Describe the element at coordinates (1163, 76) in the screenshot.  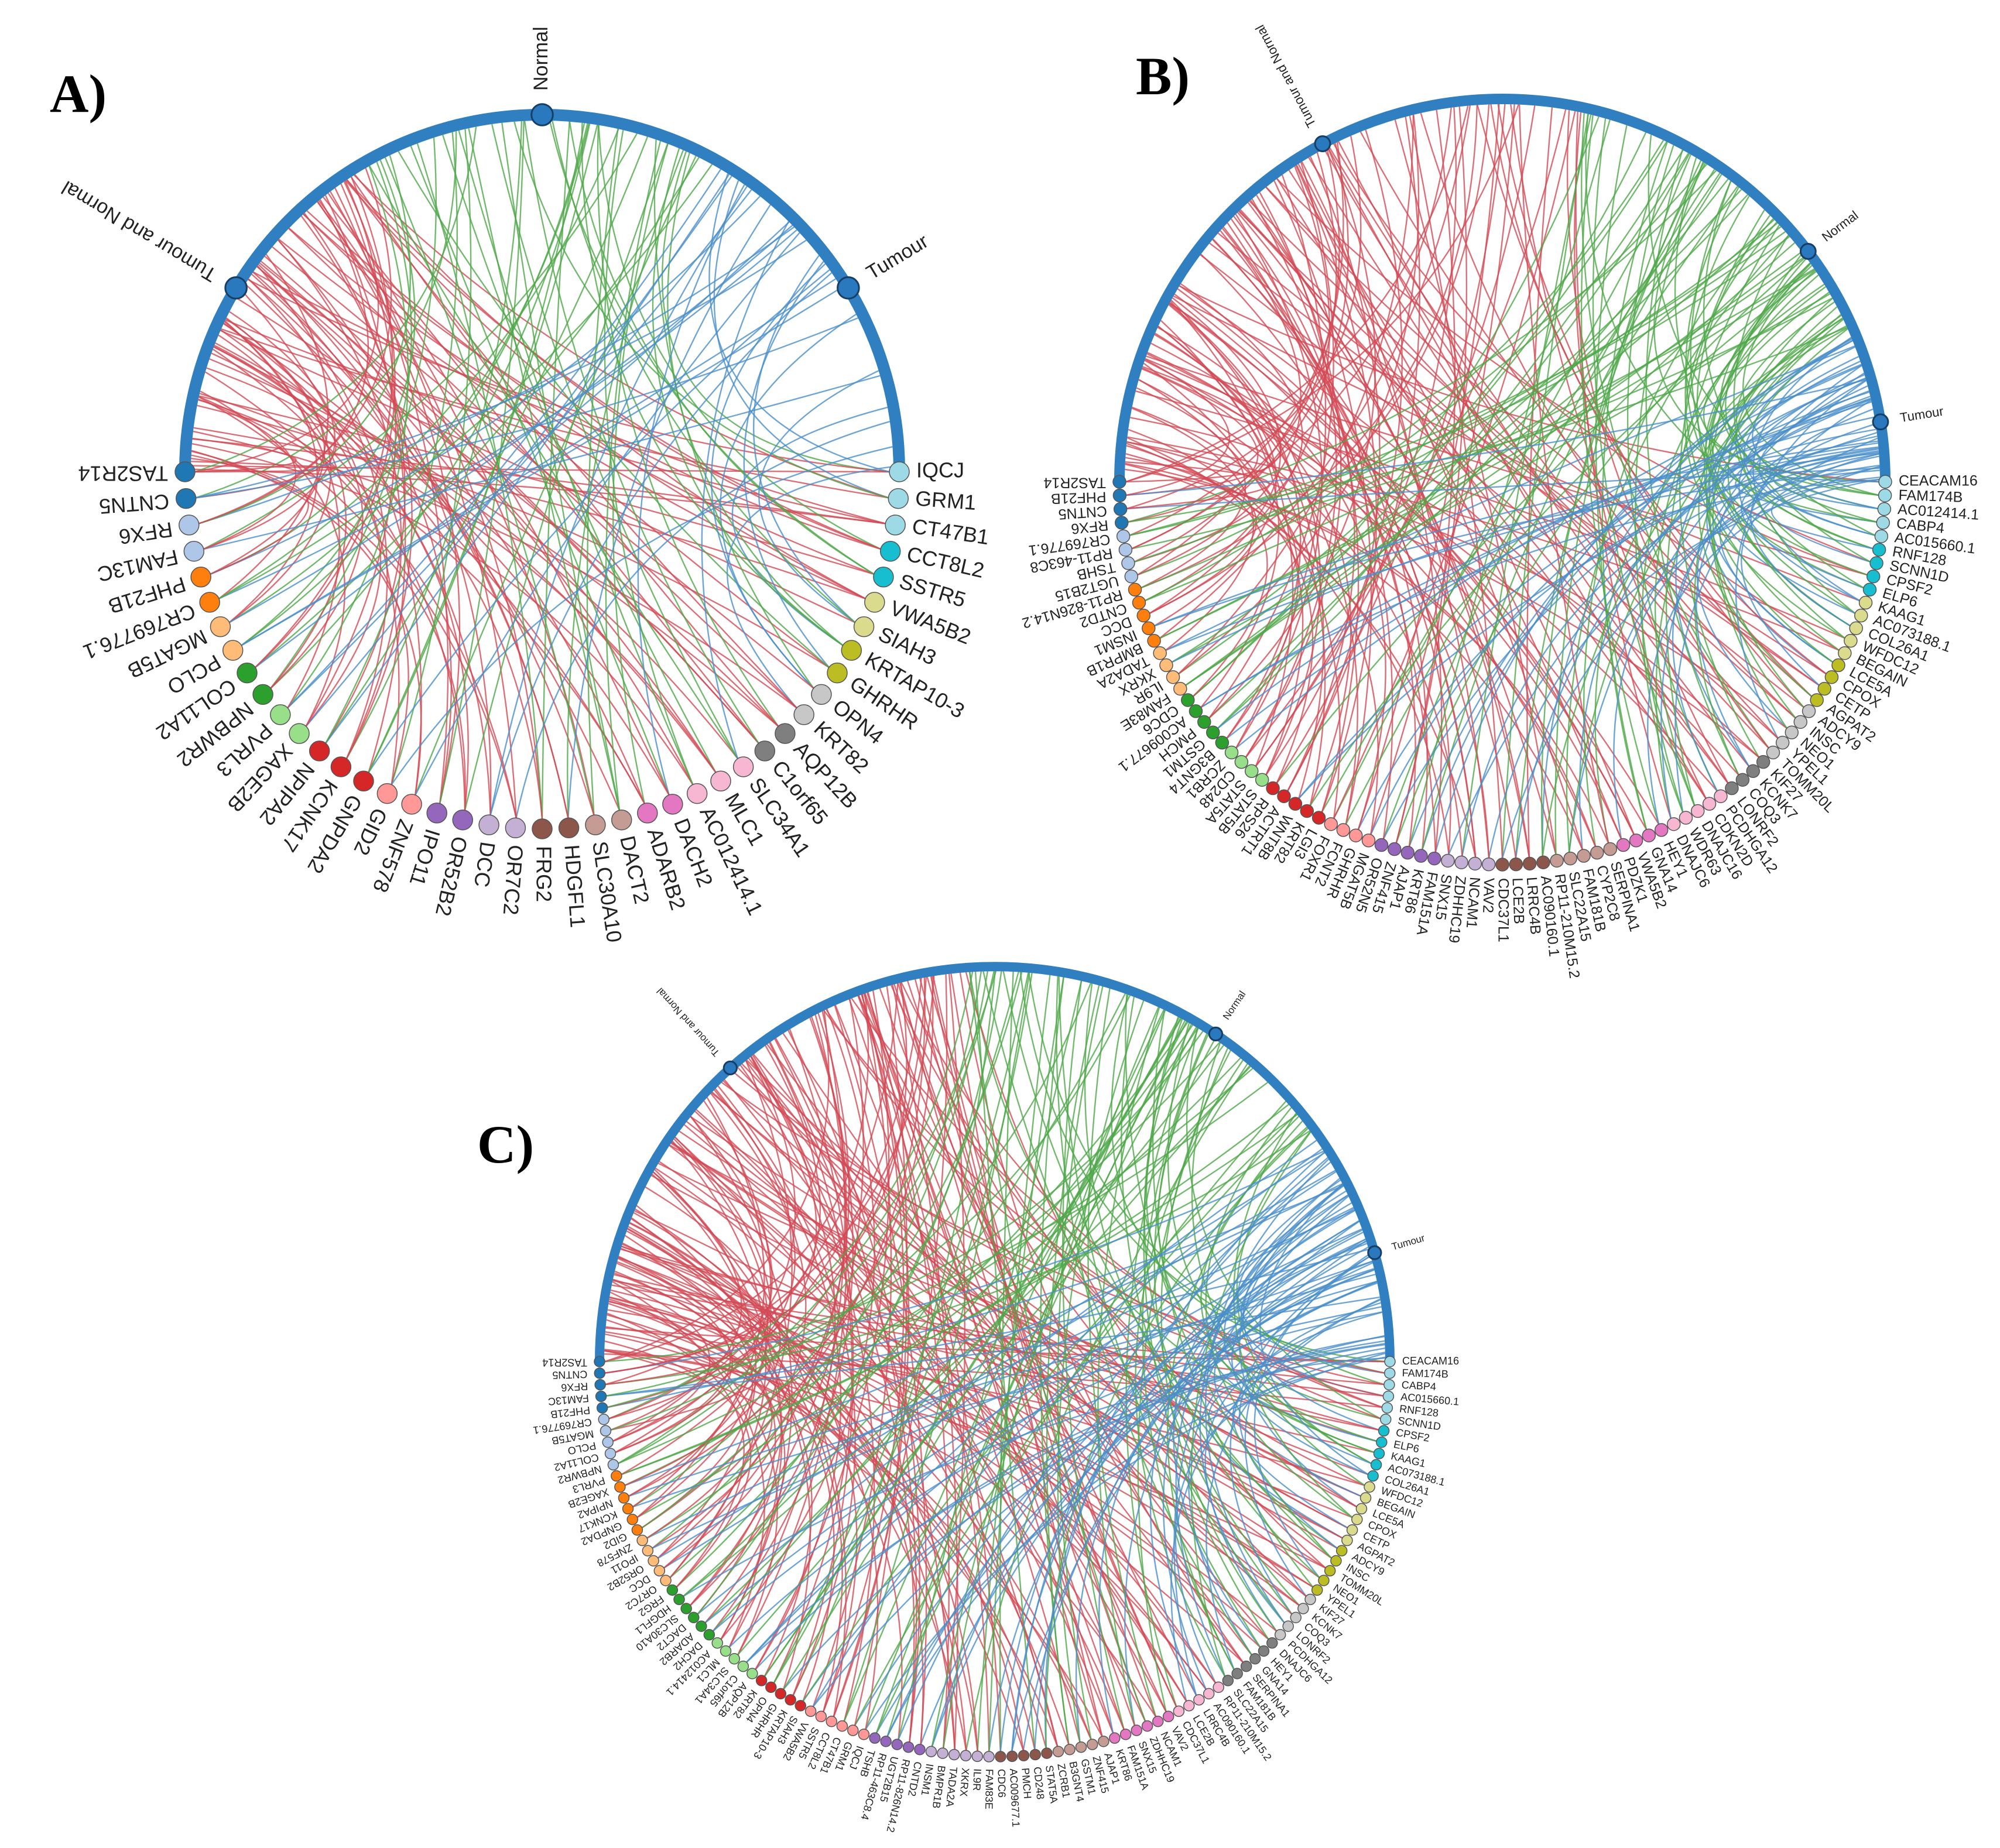
I see `panel-label: B)` at that location.